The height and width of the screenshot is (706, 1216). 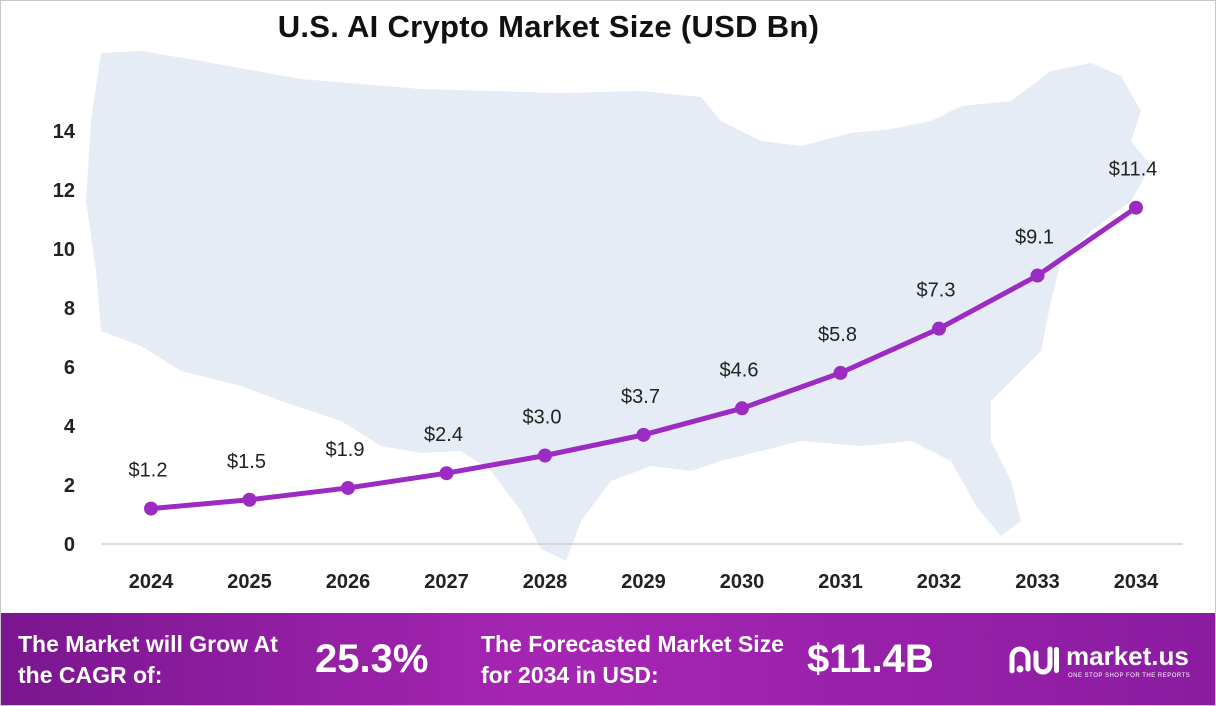 I want to click on cagr-value: 25.3%, so click(x=372, y=659).